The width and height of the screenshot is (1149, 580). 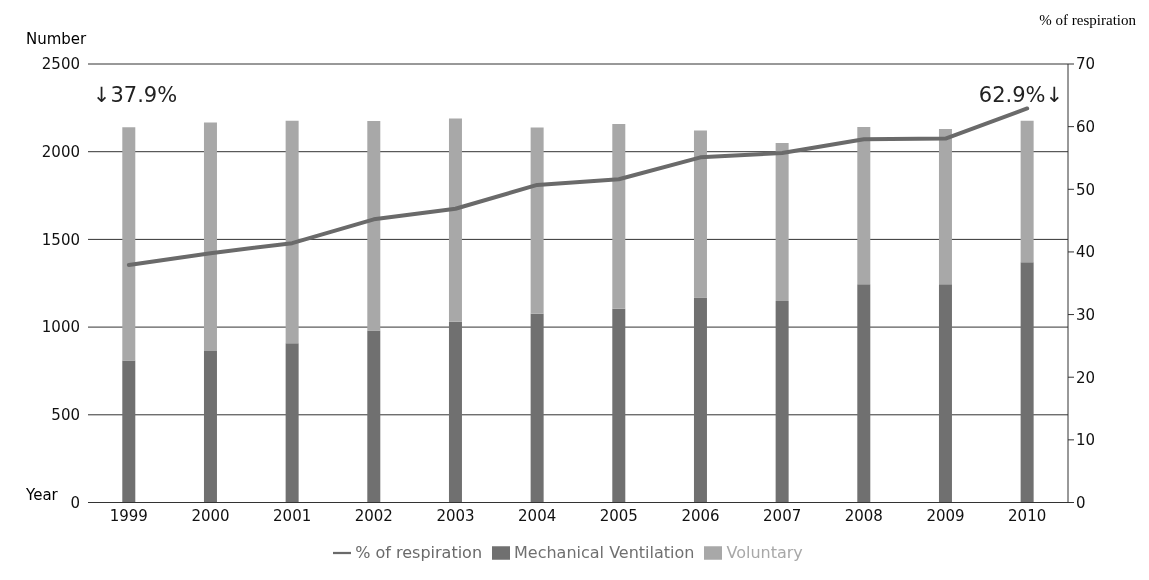 I want to click on x-tick-label: 1999, so click(x=128, y=516).